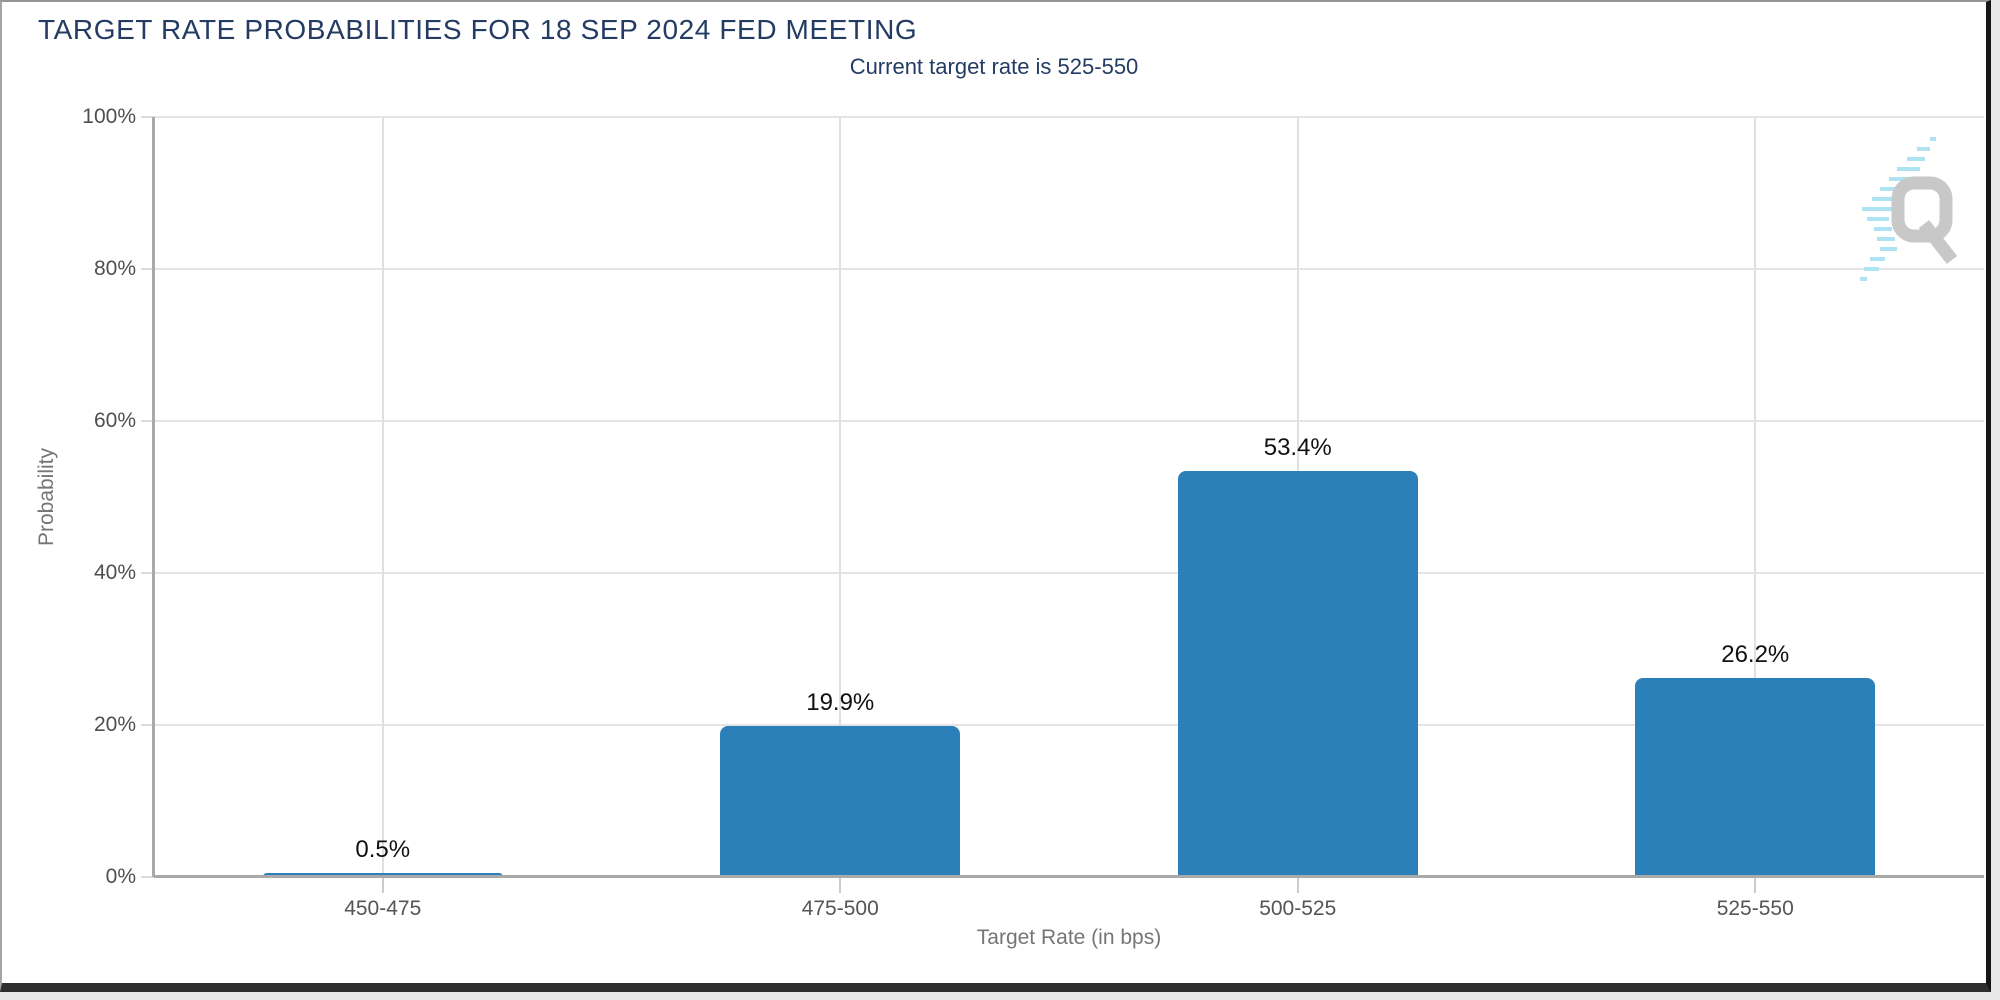  I want to click on y-axis-title: Probability, so click(46, 497).